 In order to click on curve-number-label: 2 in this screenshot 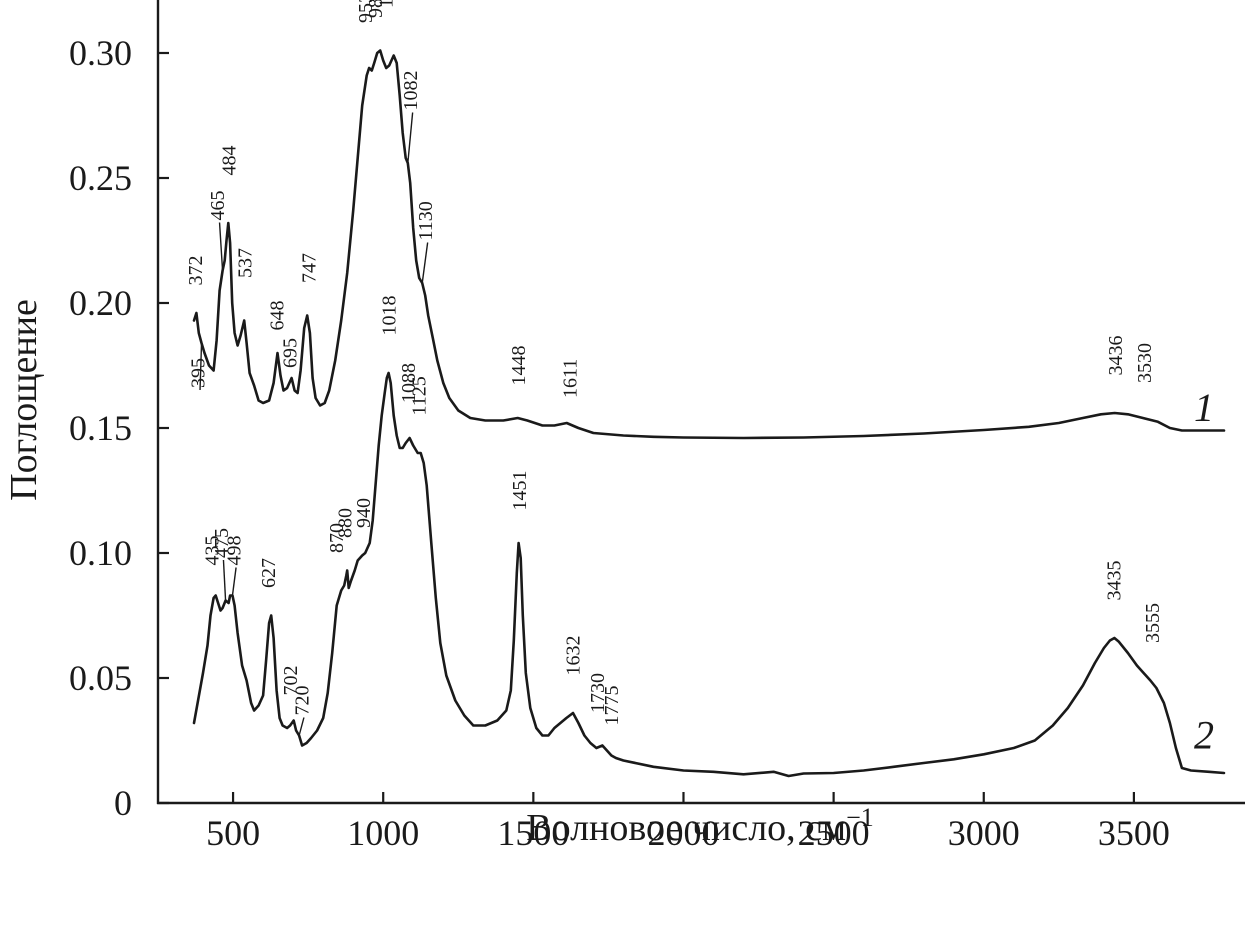, I will do `click(1204, 735)`.